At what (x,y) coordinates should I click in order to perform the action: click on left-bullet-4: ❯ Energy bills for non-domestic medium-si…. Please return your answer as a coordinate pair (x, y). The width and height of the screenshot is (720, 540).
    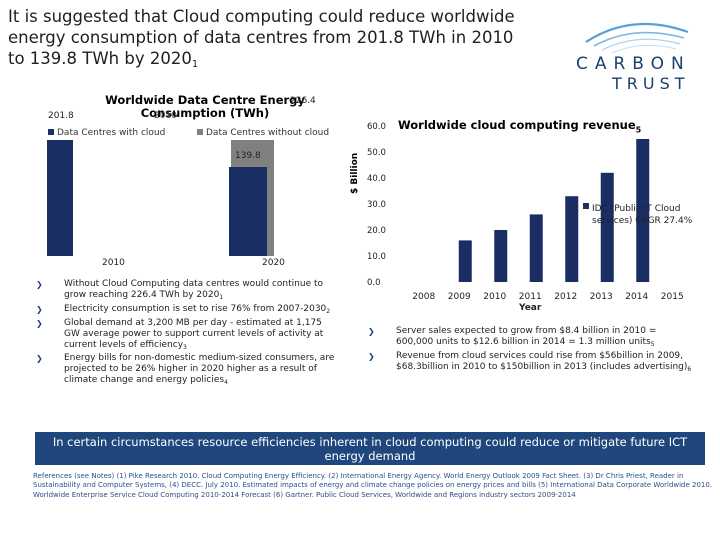
    Looking at the image, I should click on (185, 370).